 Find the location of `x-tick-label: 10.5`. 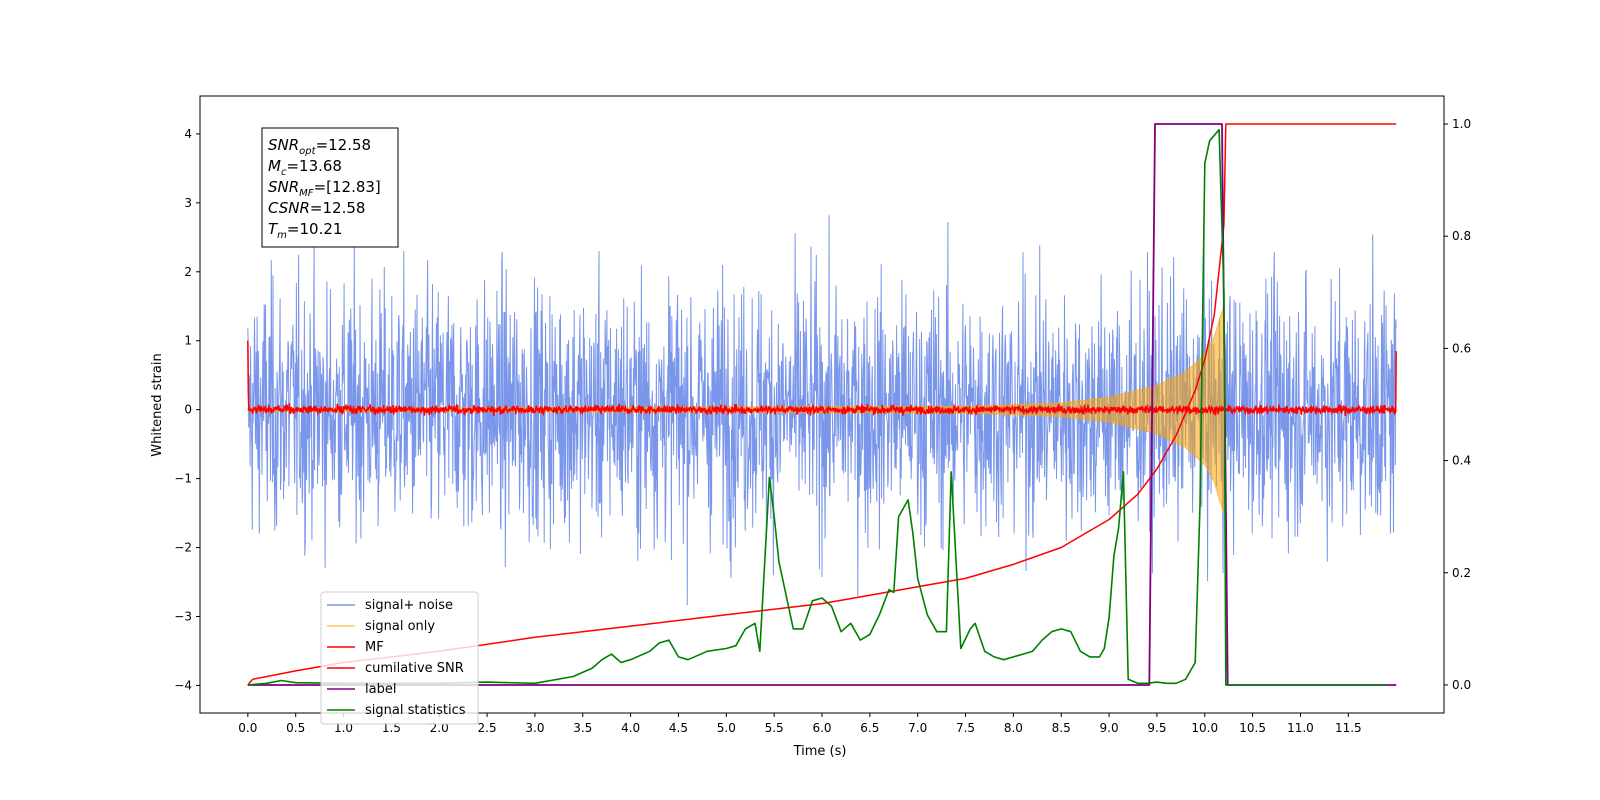

x-tick-label: 10.5 is located at coordinates (1252, 728).